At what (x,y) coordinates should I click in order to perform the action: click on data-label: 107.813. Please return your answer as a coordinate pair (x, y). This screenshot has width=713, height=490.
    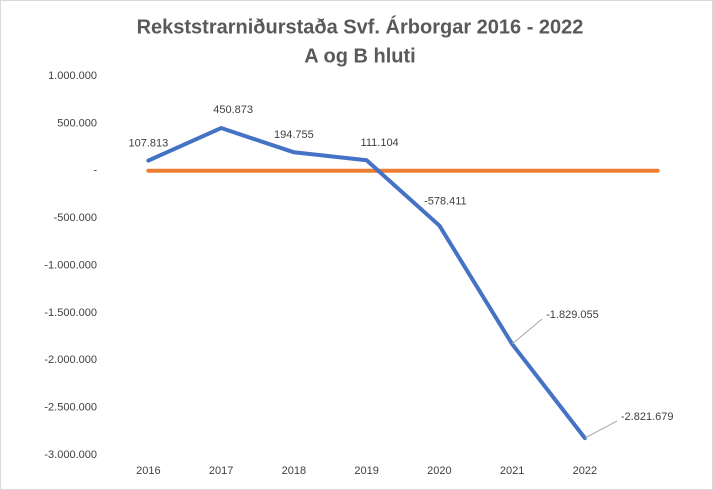
    Looking at the image, I should click on (148, 143).